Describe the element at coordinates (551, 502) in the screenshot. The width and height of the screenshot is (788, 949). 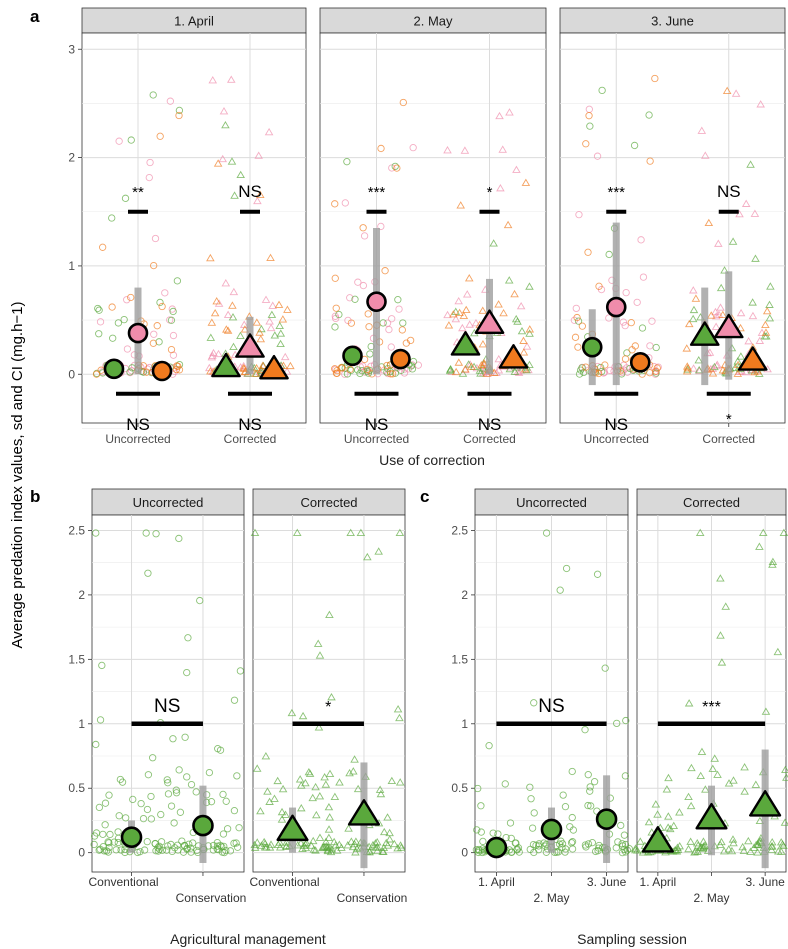
I see `panel-c-facet-1-strip-label: Uncorrected` at that location.